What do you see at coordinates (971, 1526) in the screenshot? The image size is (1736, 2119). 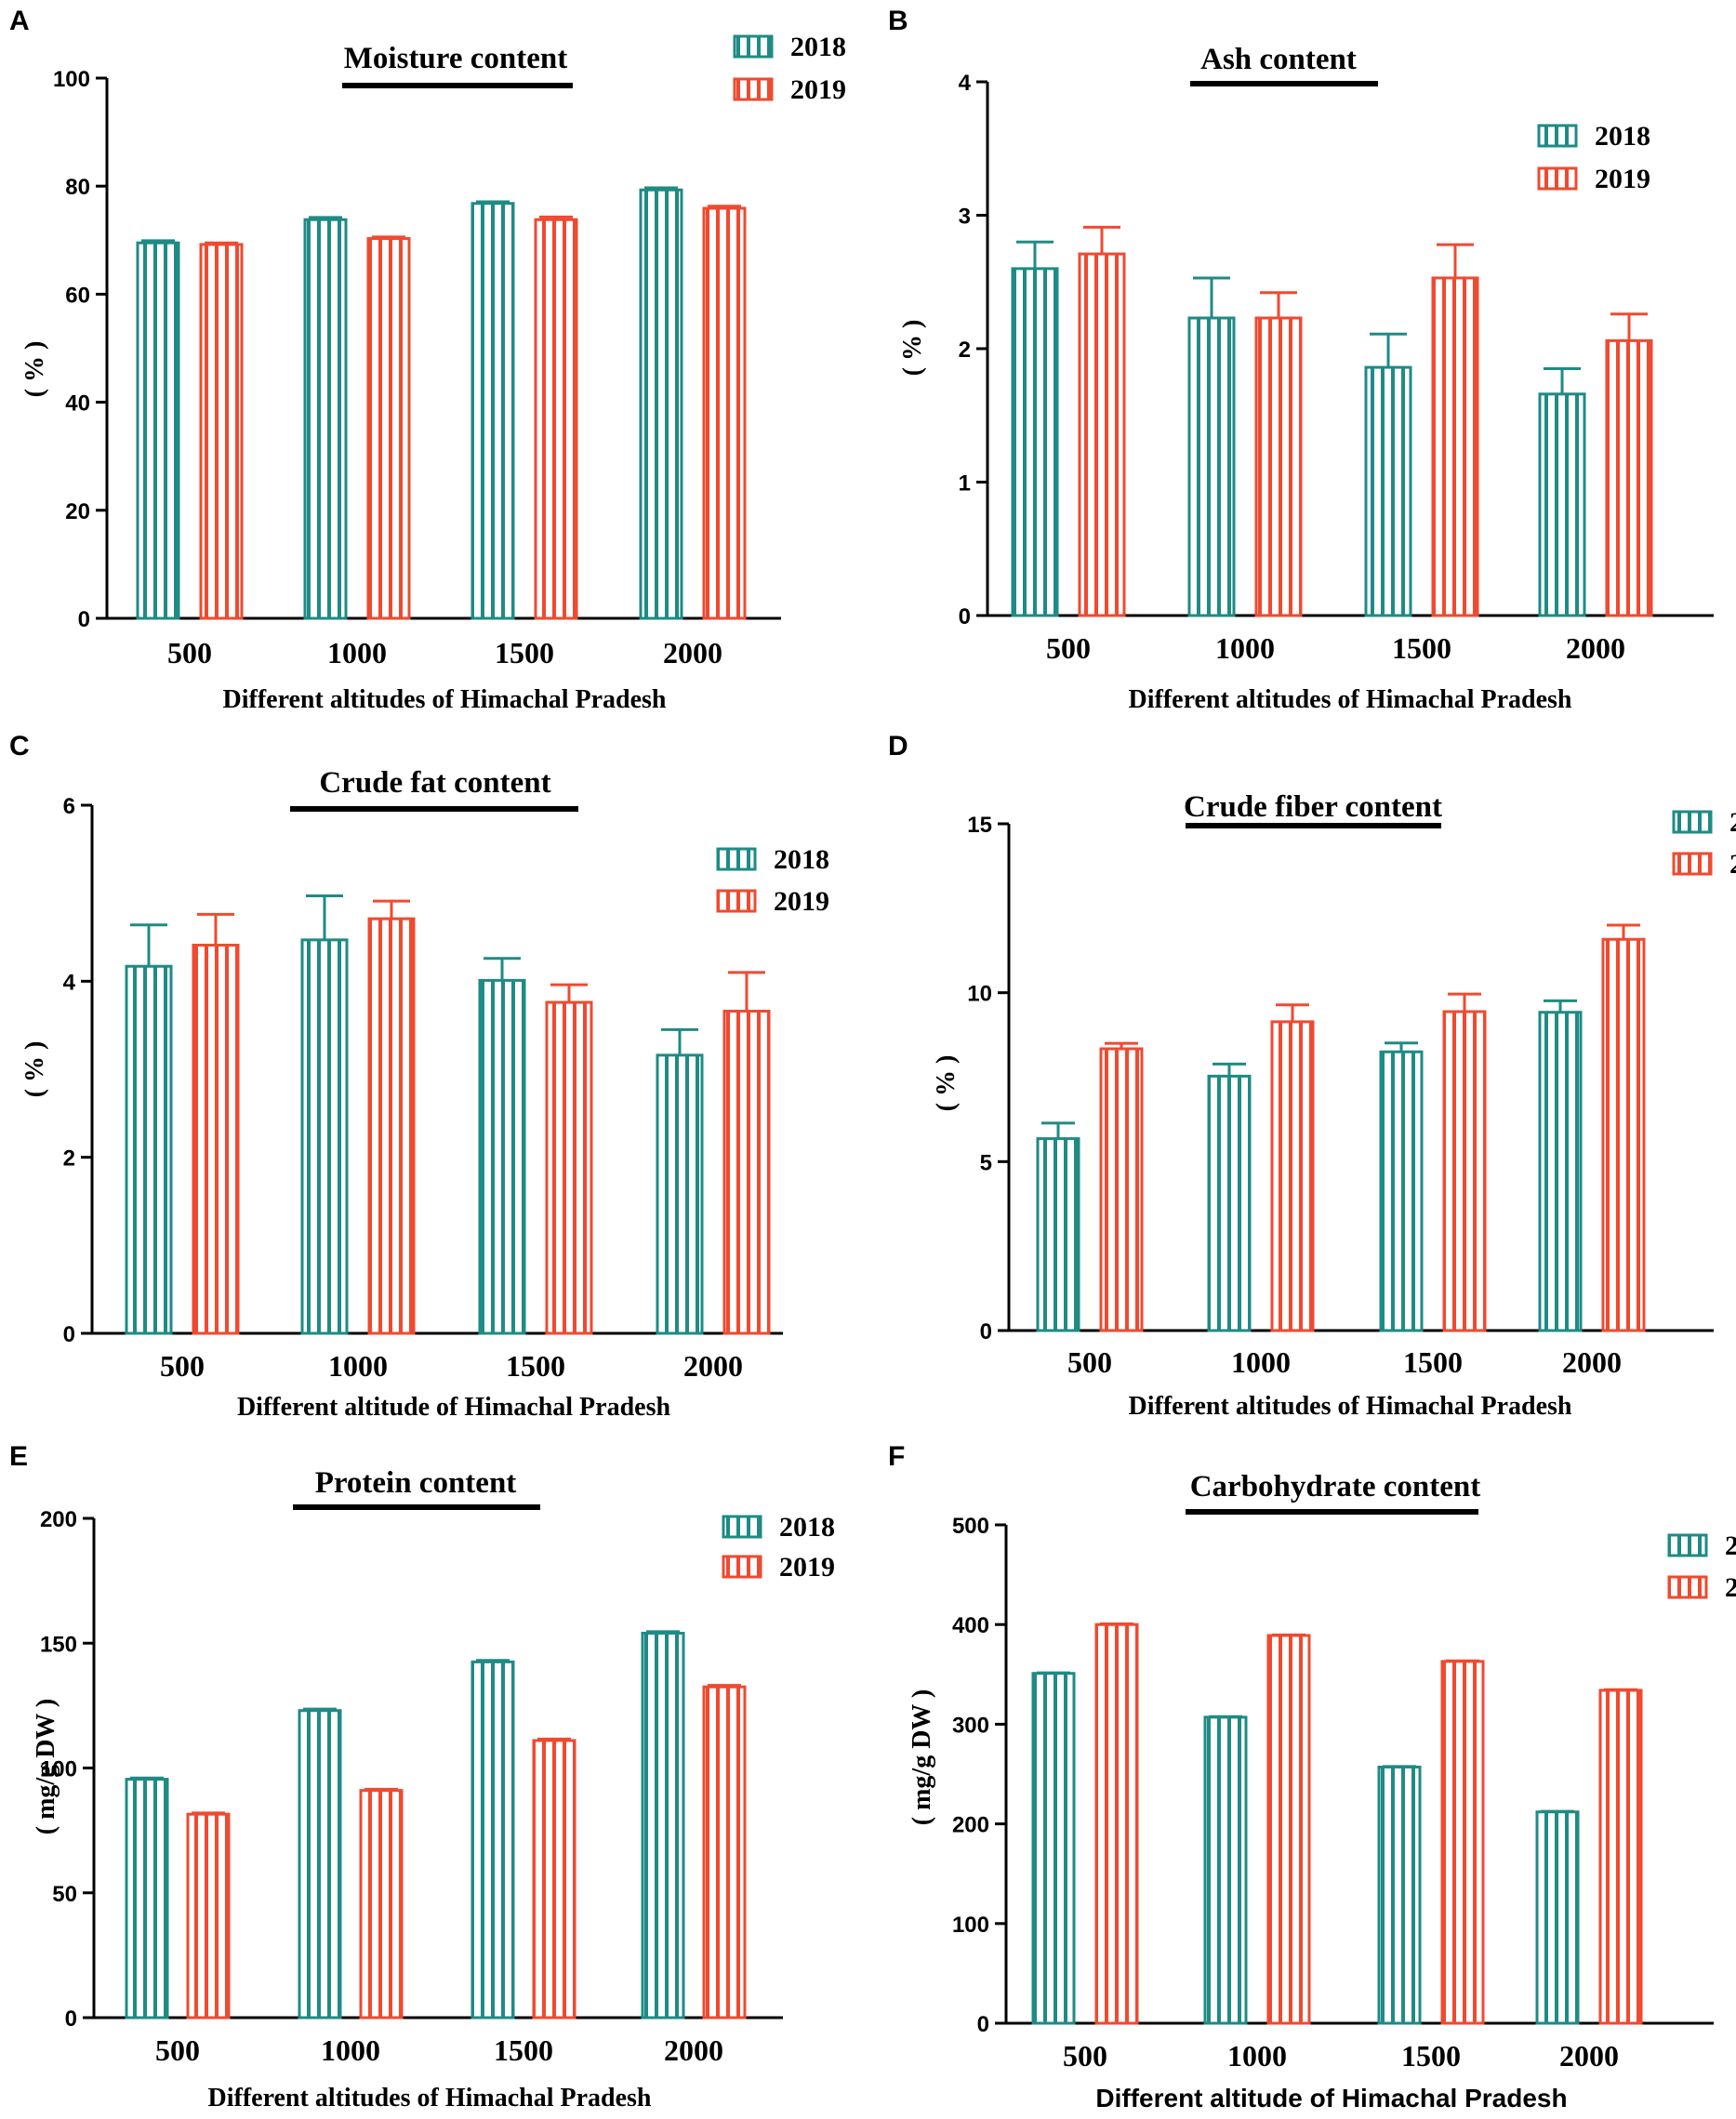 I see `y-tick-label: 500` at bounding box center [971, 1526].